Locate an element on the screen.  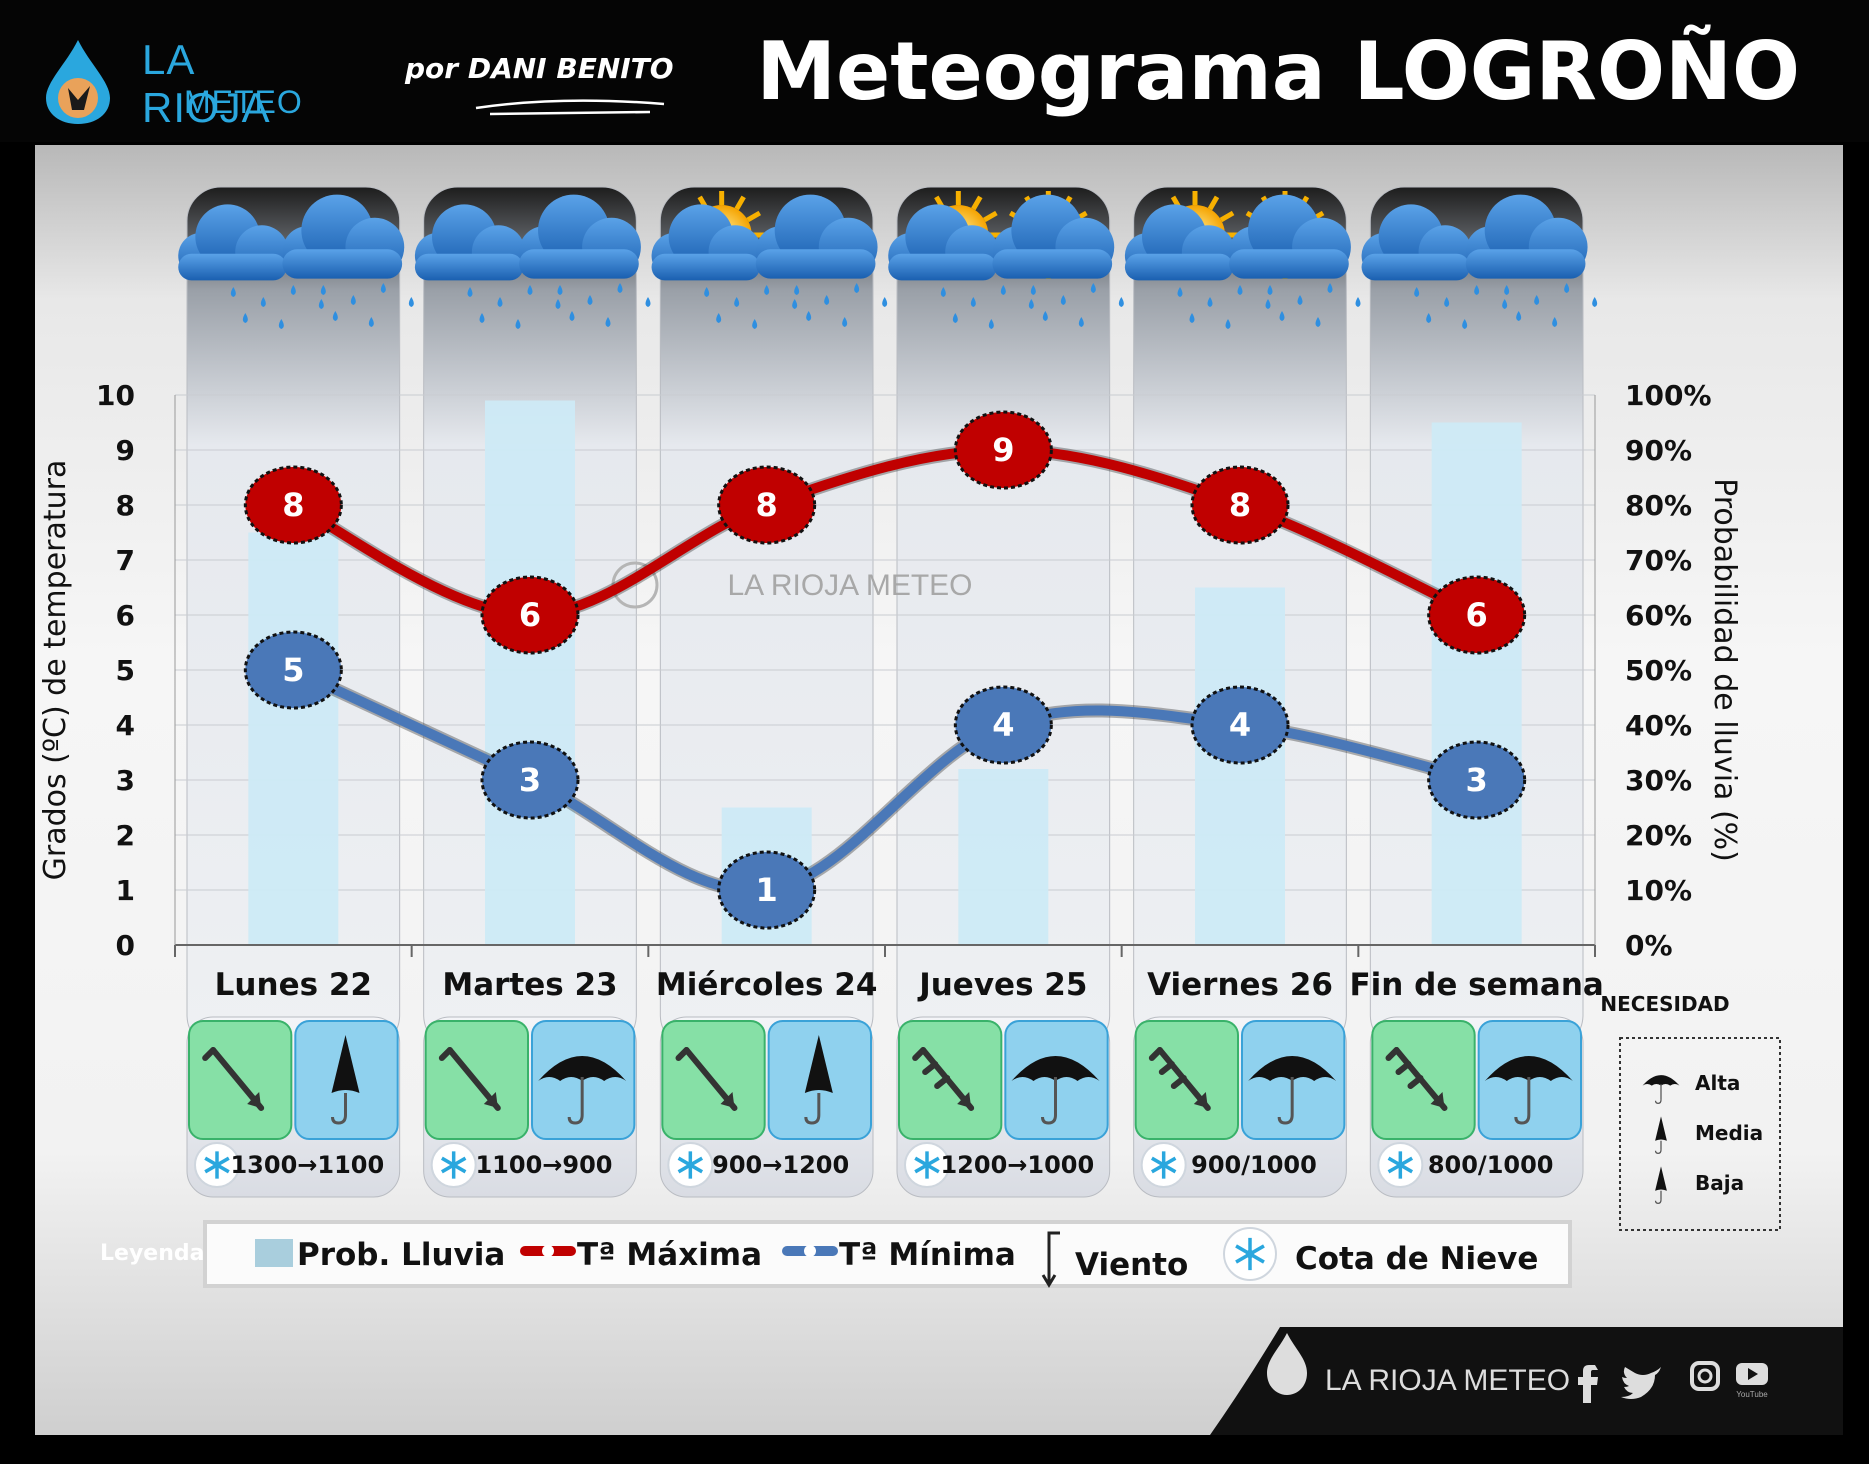
y-tick-label: 8 is located at coordinates (125, 505).